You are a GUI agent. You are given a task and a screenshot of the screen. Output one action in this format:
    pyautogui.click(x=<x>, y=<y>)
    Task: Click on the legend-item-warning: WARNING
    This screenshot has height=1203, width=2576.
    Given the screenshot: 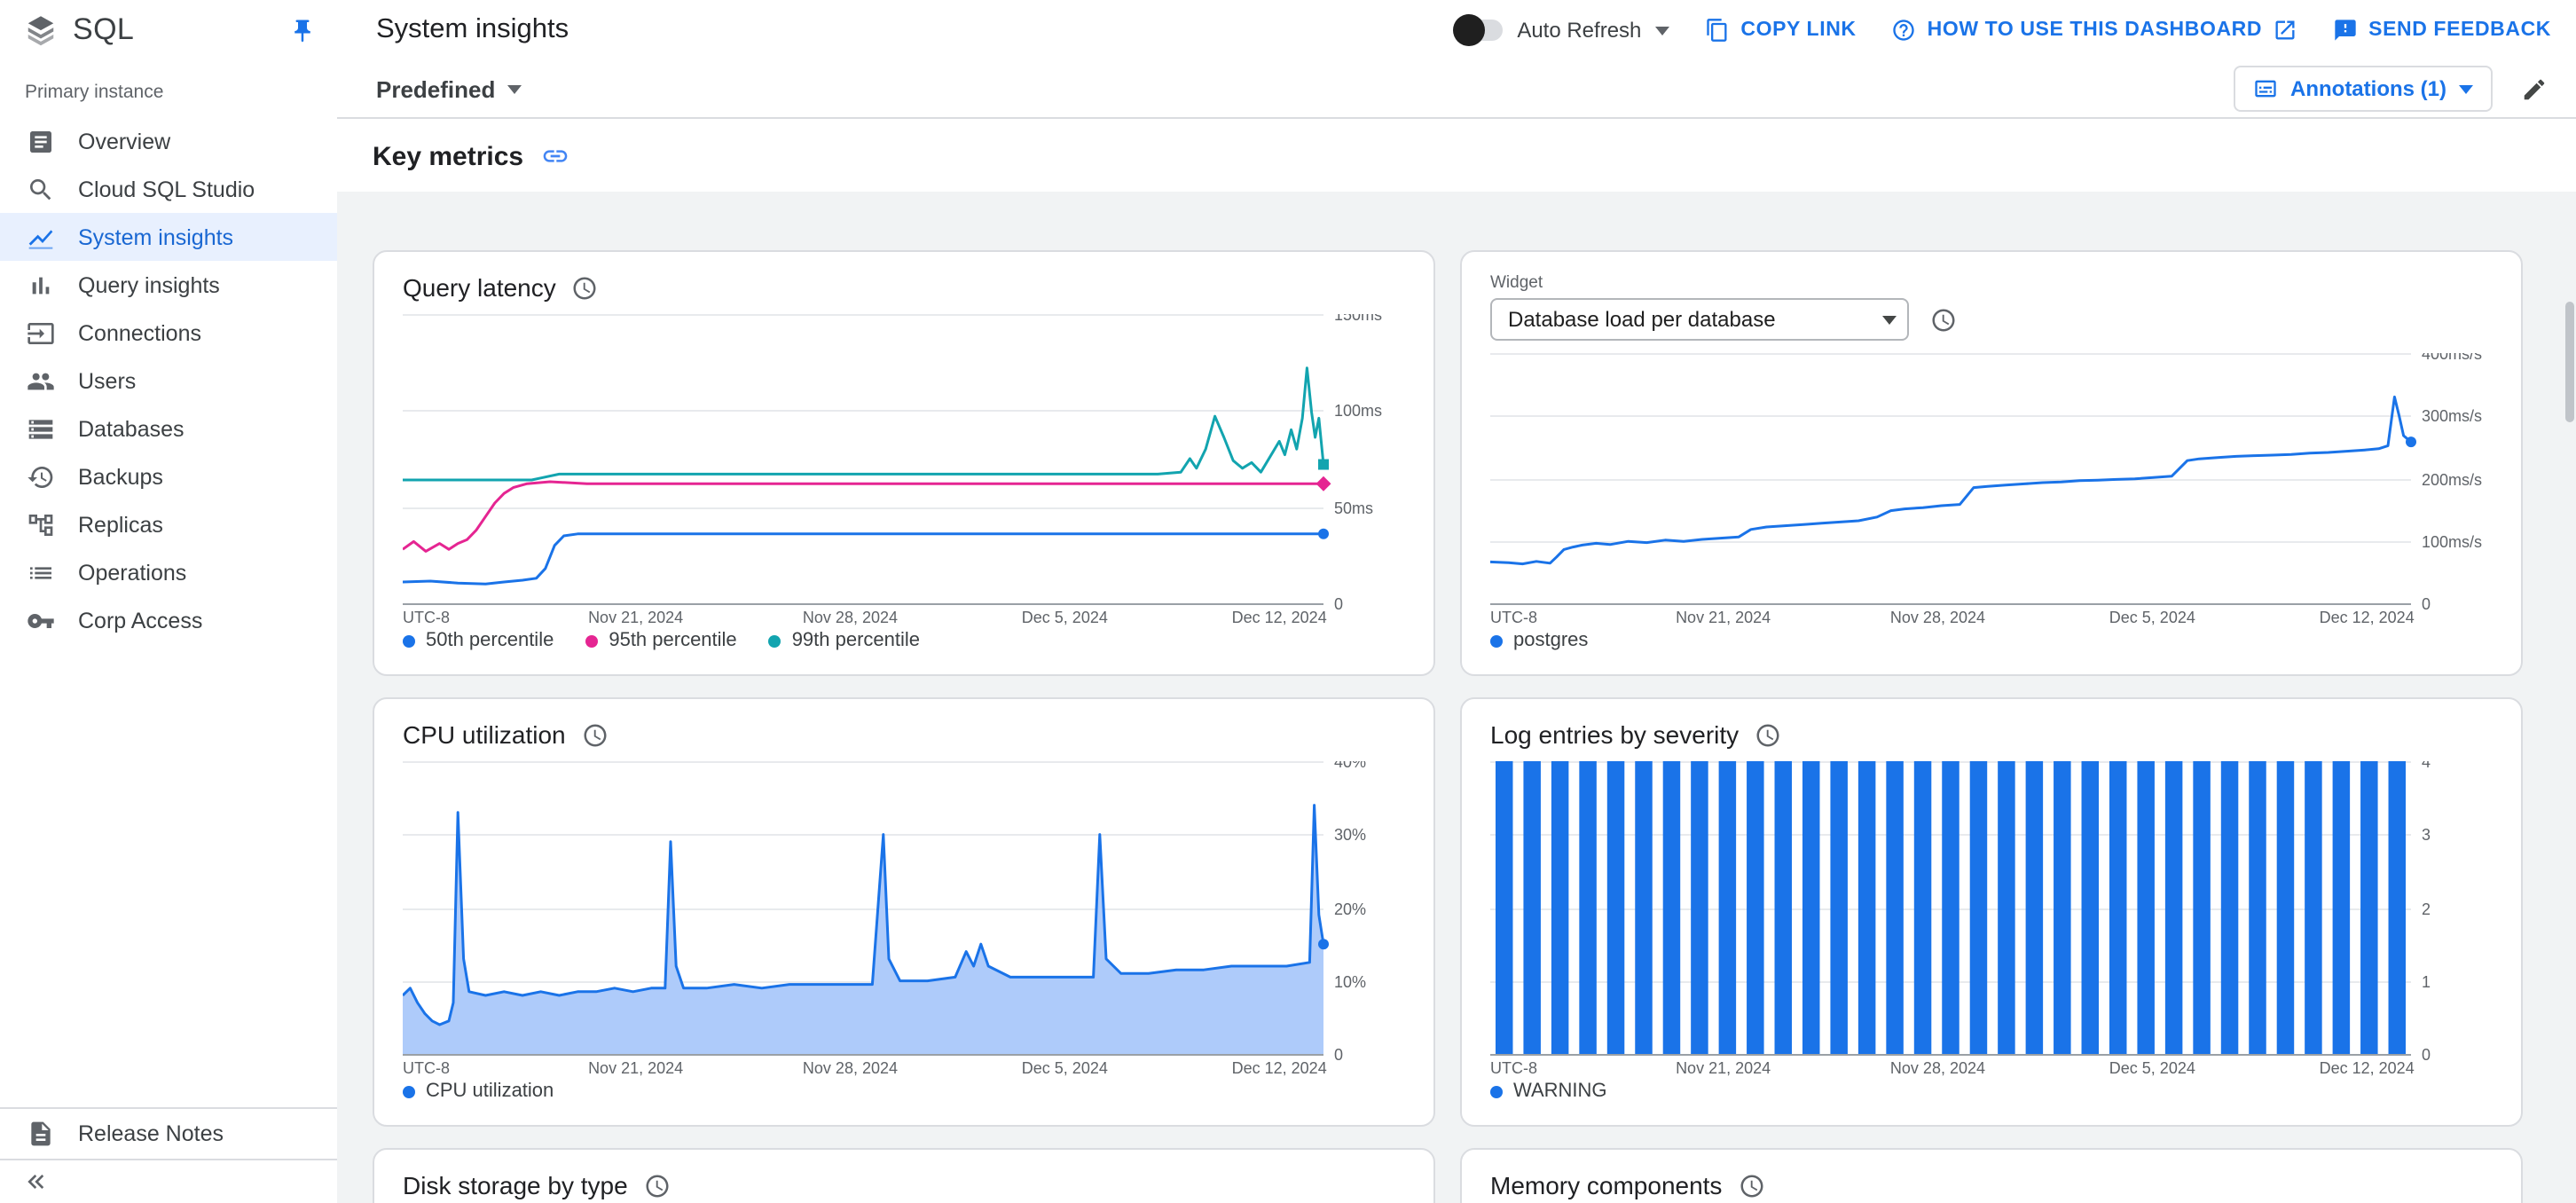 What is the action you would take?
    pyautogui.click(x=1548, y=1091)
    